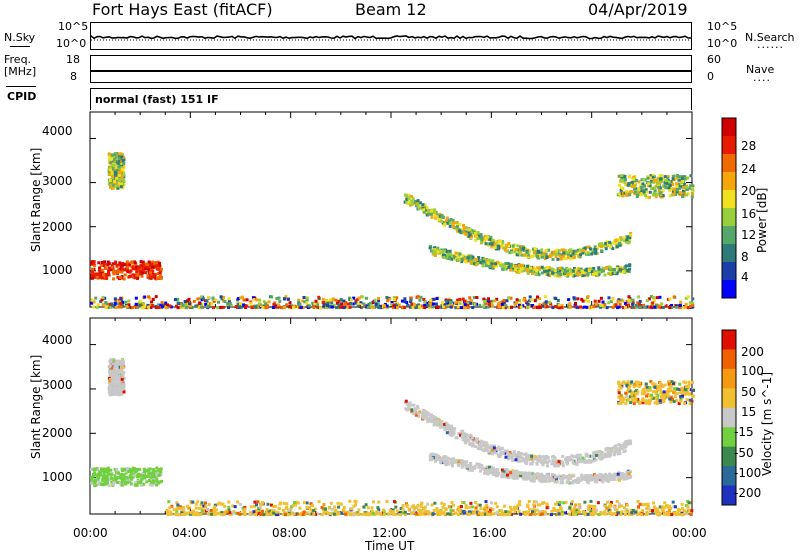 The width and height of the screenshot is (800, 554). What do you see at coordinates (722, 43) in the screenshot?
I see `nsky-right-tick-bottom: 10^0` at bounding box center [722, 43].